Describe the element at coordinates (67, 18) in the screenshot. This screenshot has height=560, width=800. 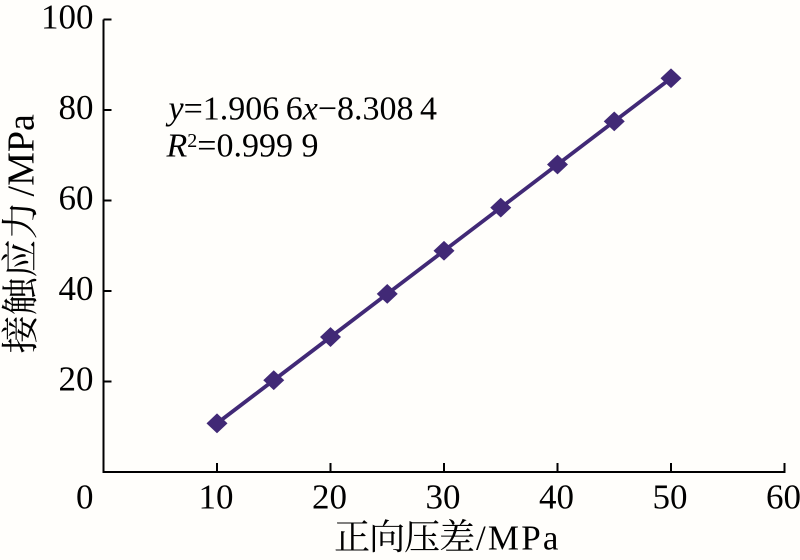
I see `svg-text: 100` at that location.